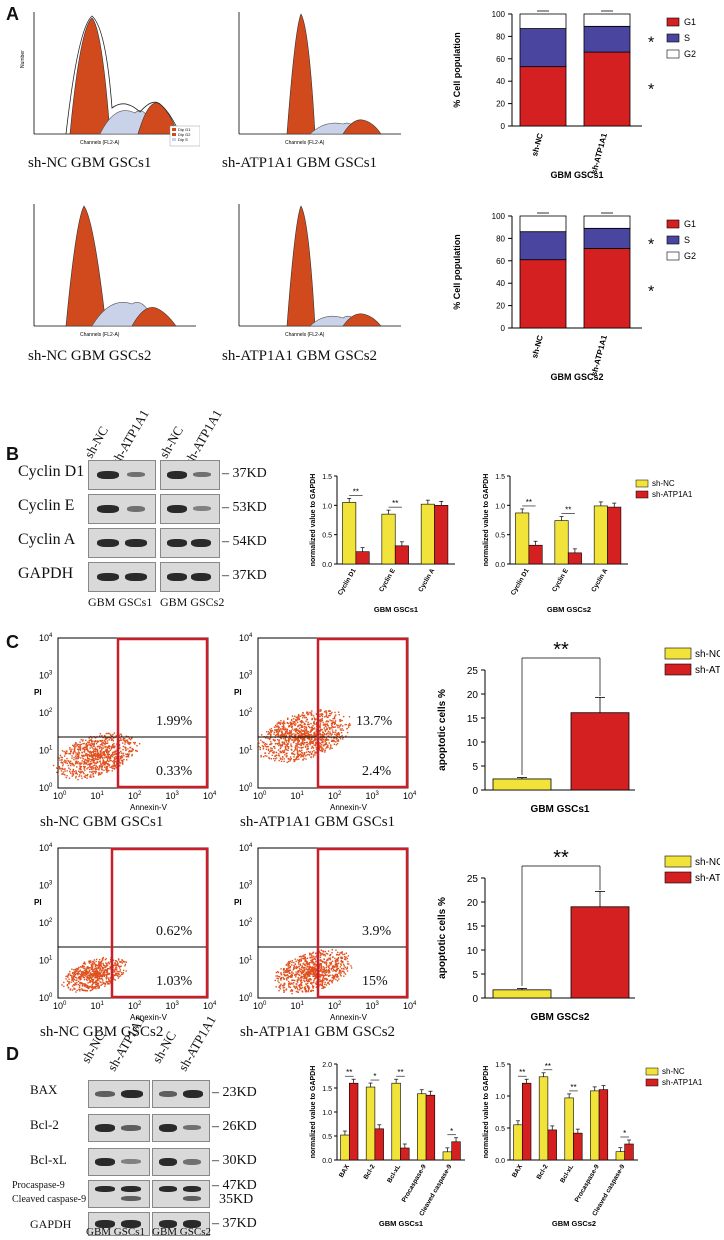 The width and height of the screenshot is (724, 1240). What do you see at coordinates (500, 81) in the screenshot?
I see `y-tick-label: 40` at bounding box center [500, 81].